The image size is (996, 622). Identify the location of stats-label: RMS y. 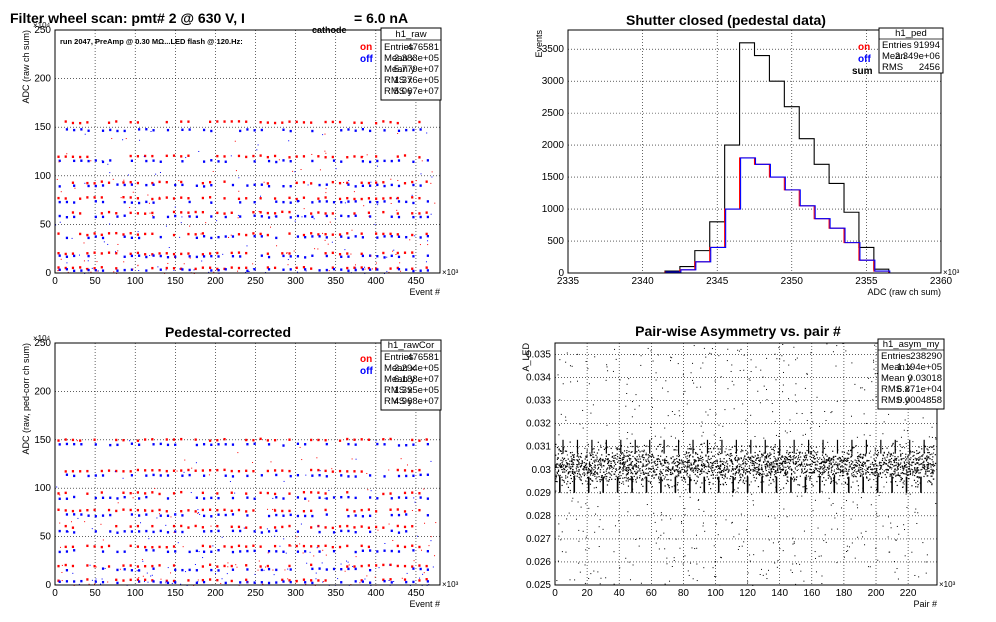
(895, 400).